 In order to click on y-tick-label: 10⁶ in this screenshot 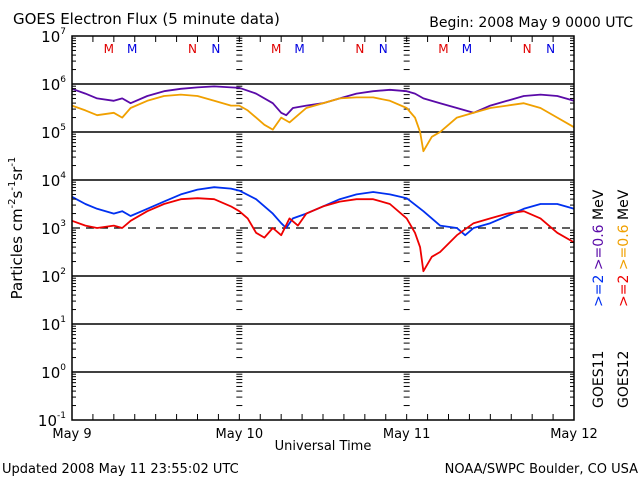, I will do `click(53, 84)`.